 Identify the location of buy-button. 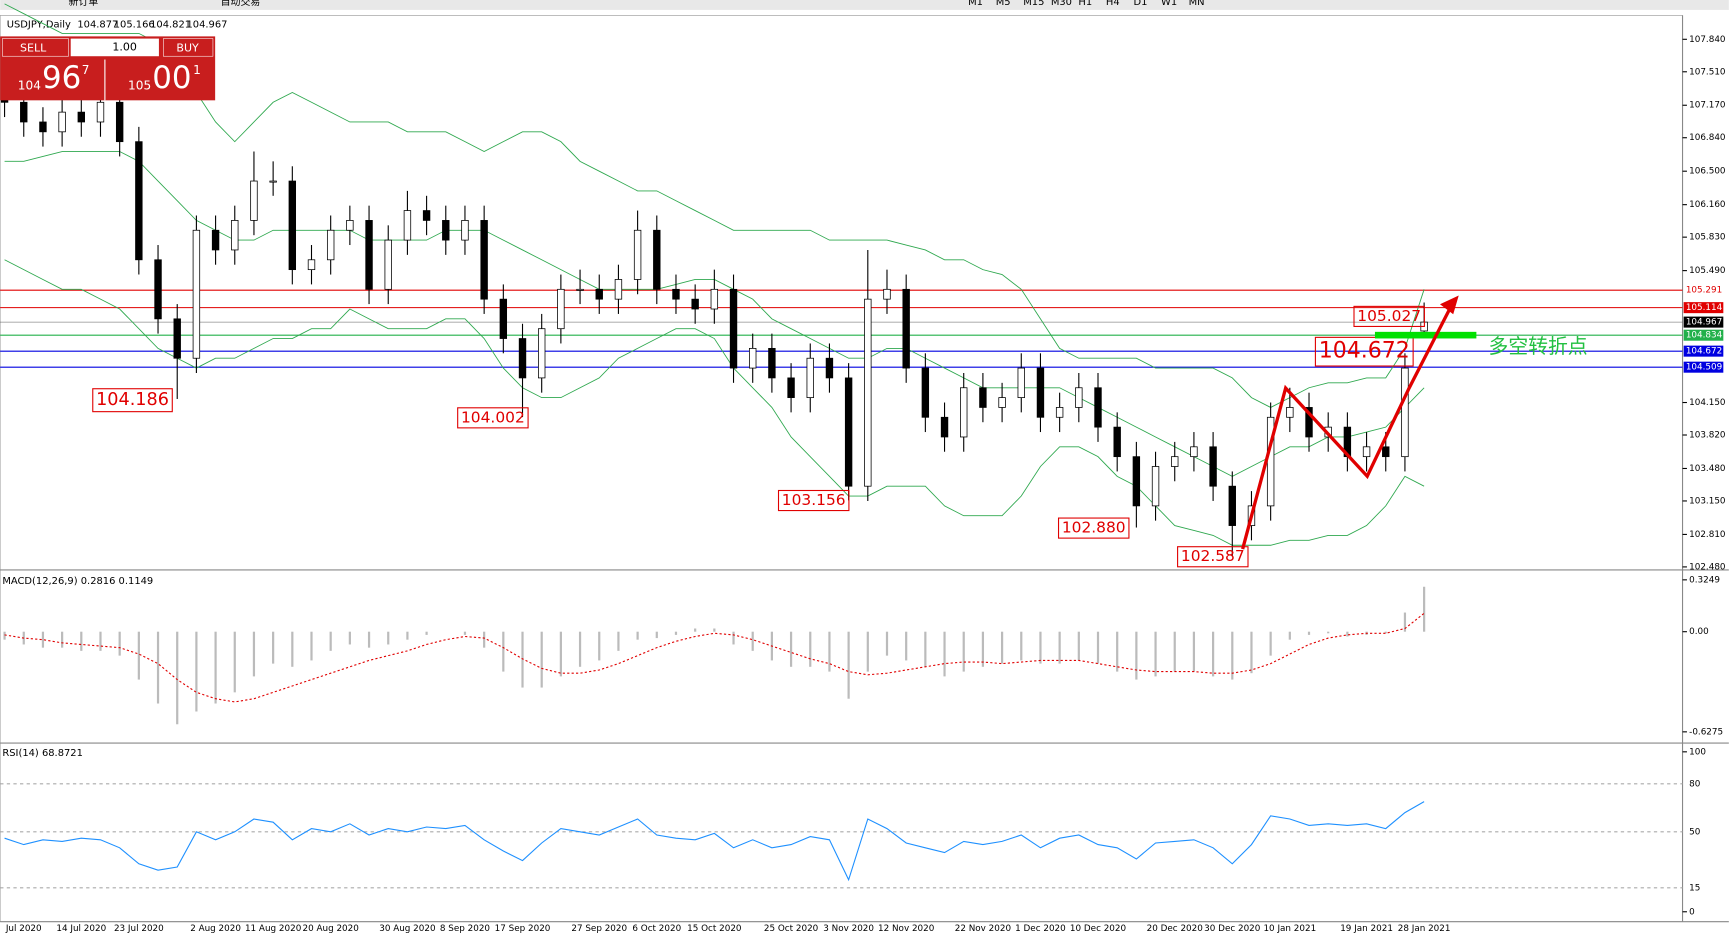
(188, 47).